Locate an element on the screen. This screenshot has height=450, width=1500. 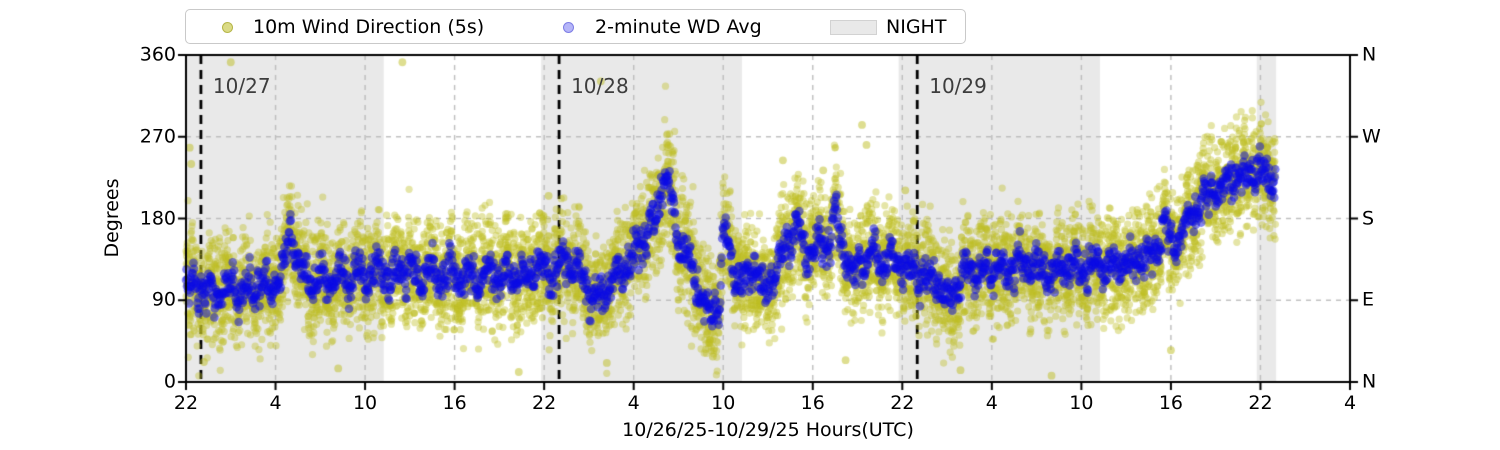
date-label: 10/29 is located at coordinates (958, 86).